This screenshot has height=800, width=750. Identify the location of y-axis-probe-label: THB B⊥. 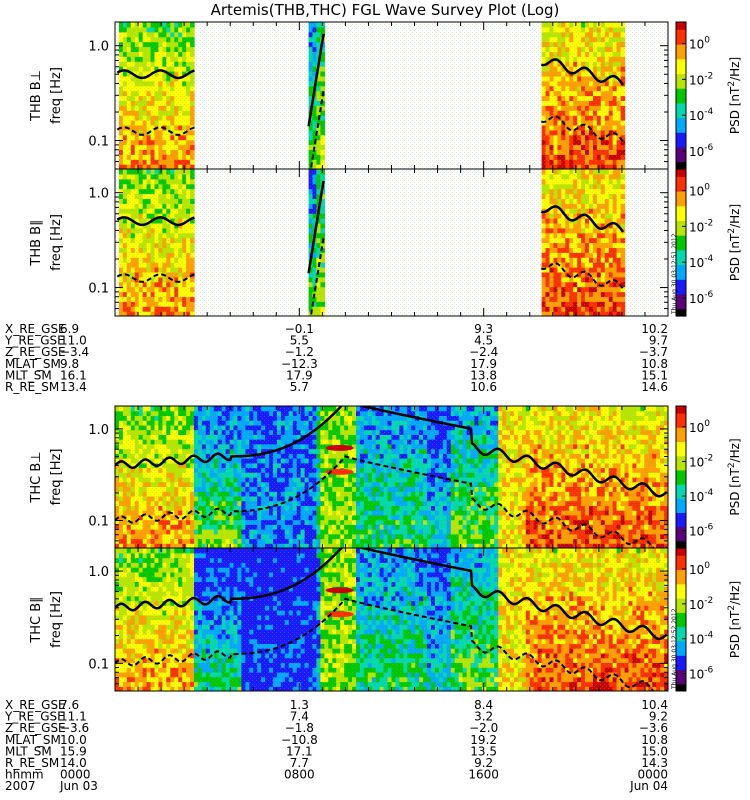
(36, 96).